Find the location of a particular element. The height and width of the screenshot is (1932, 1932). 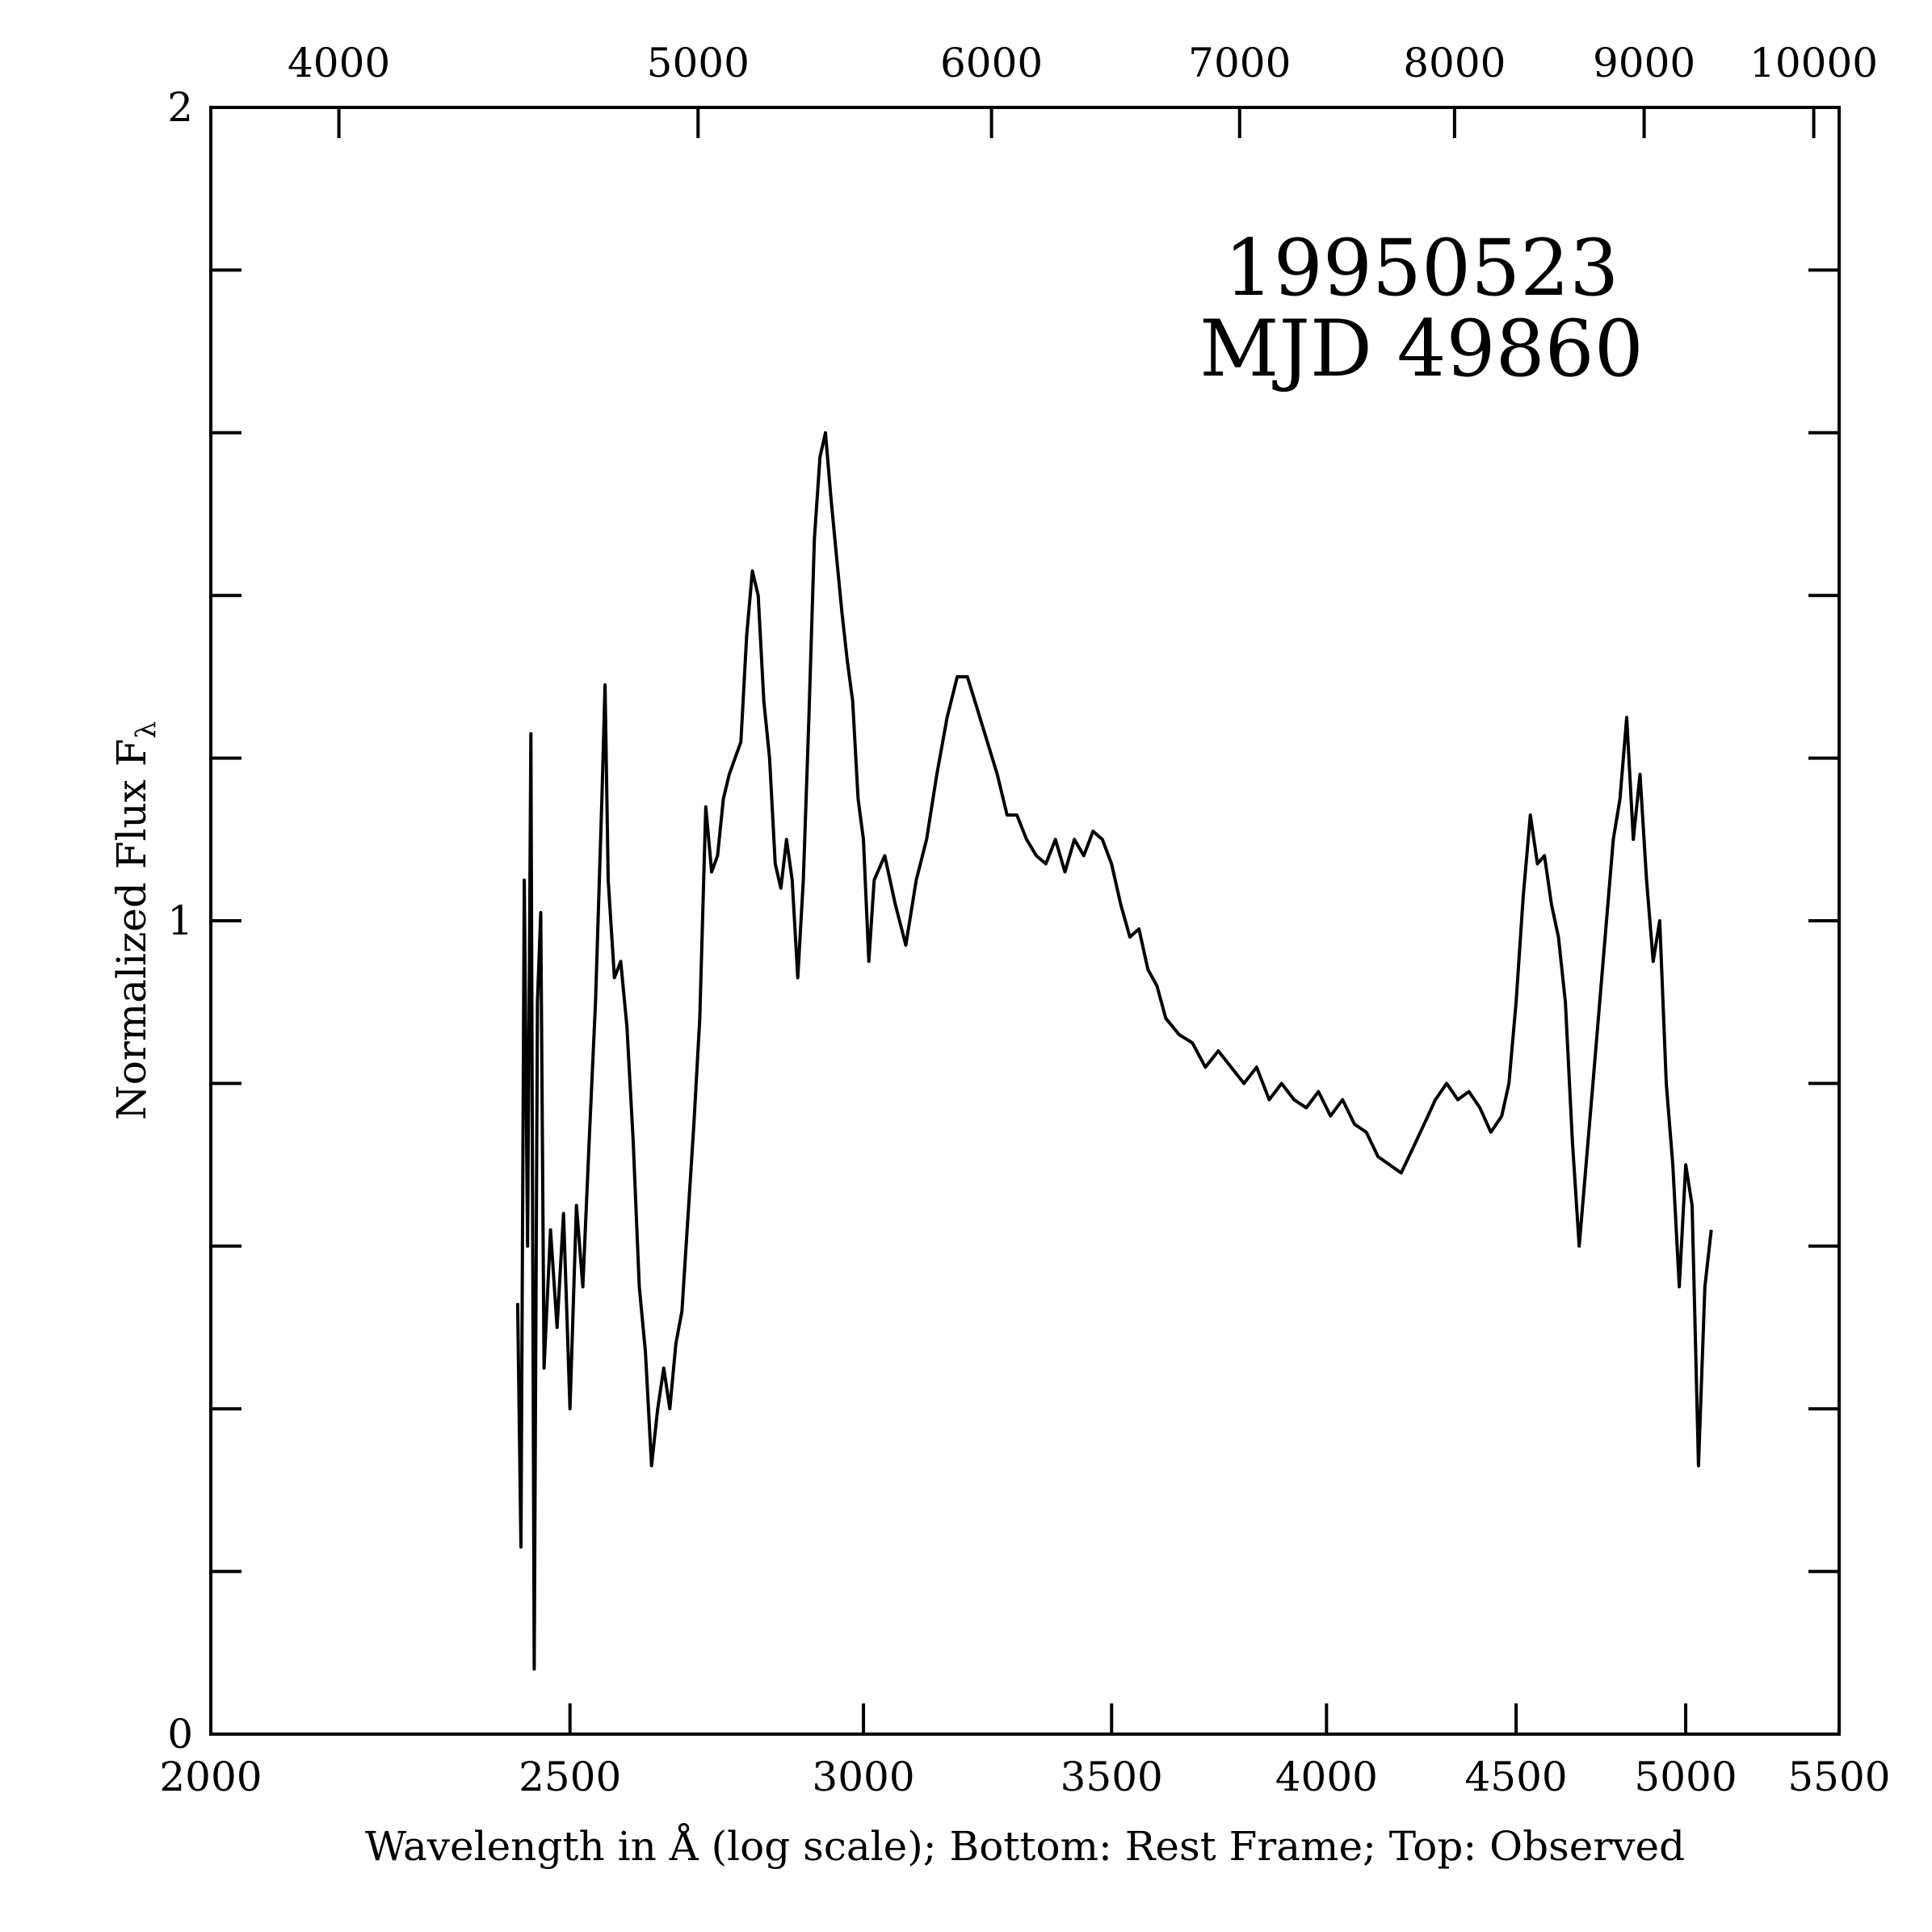

y-axis-label: Normalized Flux Fλ is located at coordinates (135, 921).